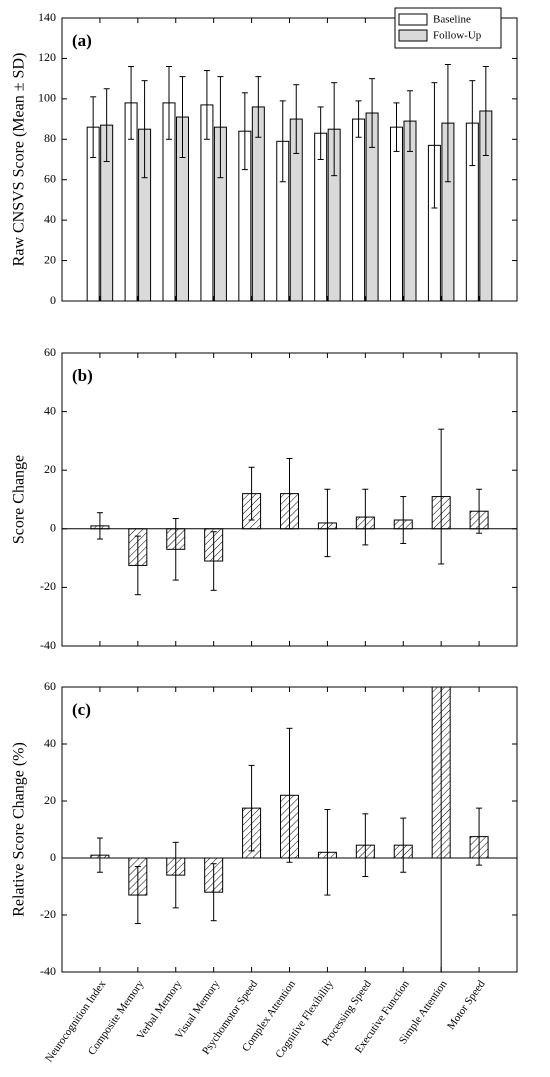  Describe the element at coordinates (47, 17) in the screenshot. I see `y-tick-label: 140` at that location.